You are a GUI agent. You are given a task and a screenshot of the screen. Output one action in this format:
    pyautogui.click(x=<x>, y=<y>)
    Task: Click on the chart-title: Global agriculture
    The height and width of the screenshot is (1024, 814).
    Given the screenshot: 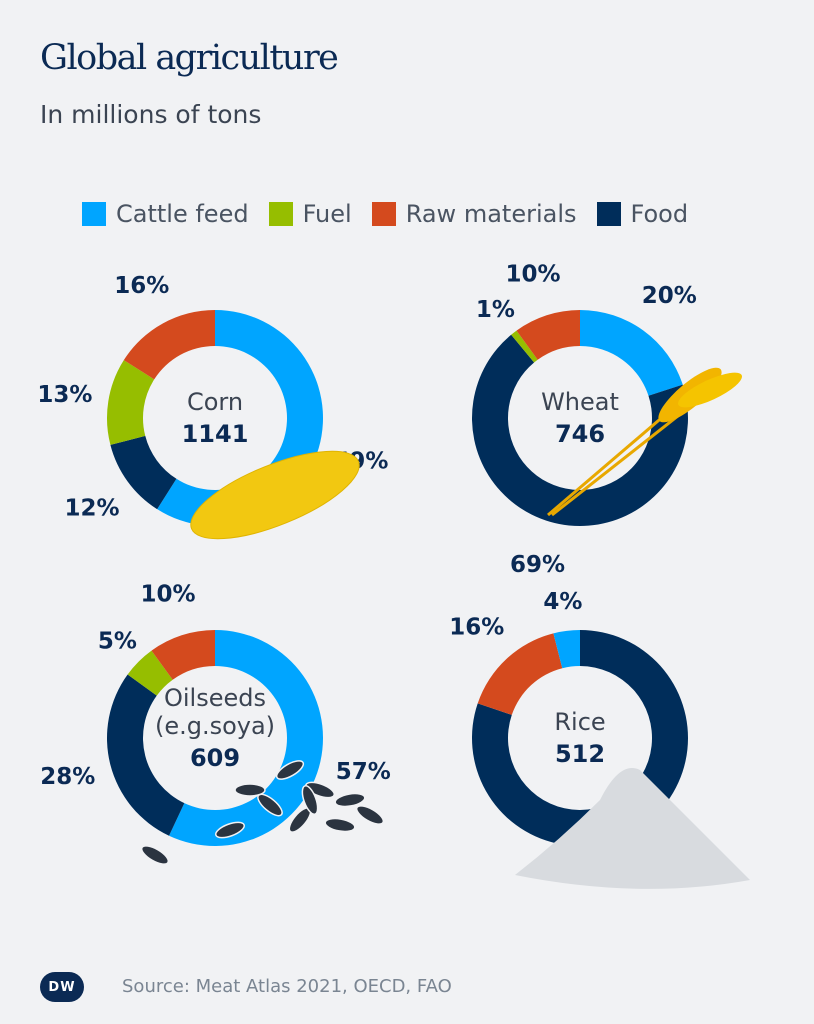 What is the action you would take?
    pyautogui.click(x=189, y=58)
    